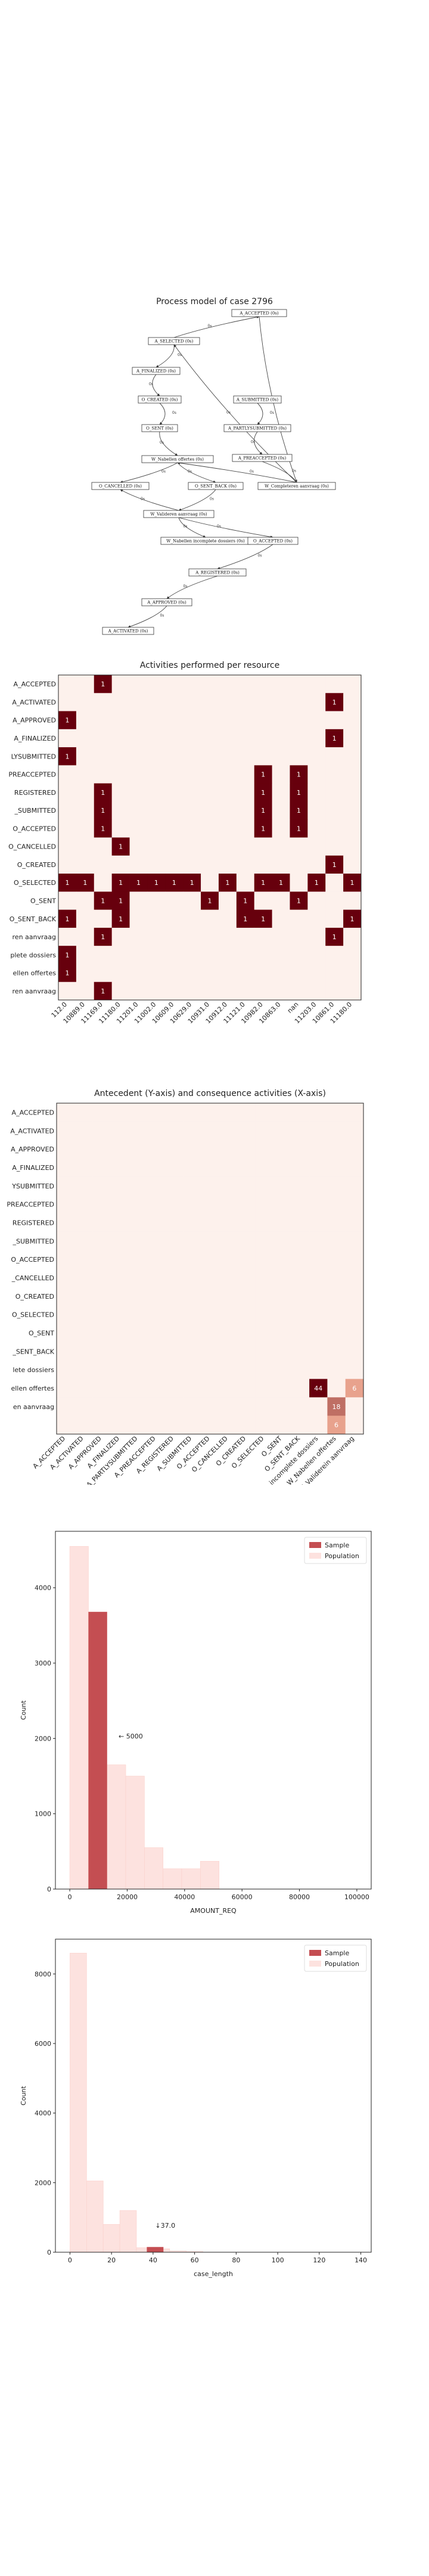  What do you see at coordinates (162, 616) in the screenshot?
I see `diagram-edge-label-19: 0s` at bounding box center [162, 616].